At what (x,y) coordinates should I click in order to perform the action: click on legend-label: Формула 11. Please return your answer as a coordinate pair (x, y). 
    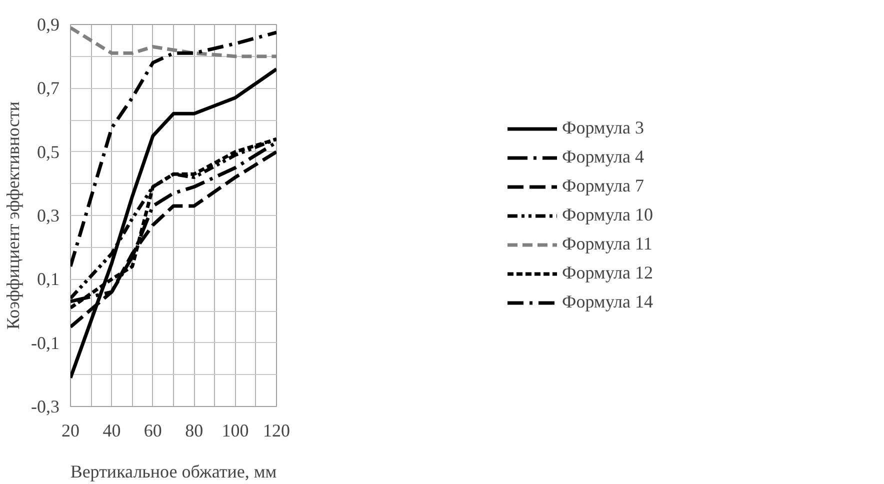
    Looking at the image, I should click on (607, 244).